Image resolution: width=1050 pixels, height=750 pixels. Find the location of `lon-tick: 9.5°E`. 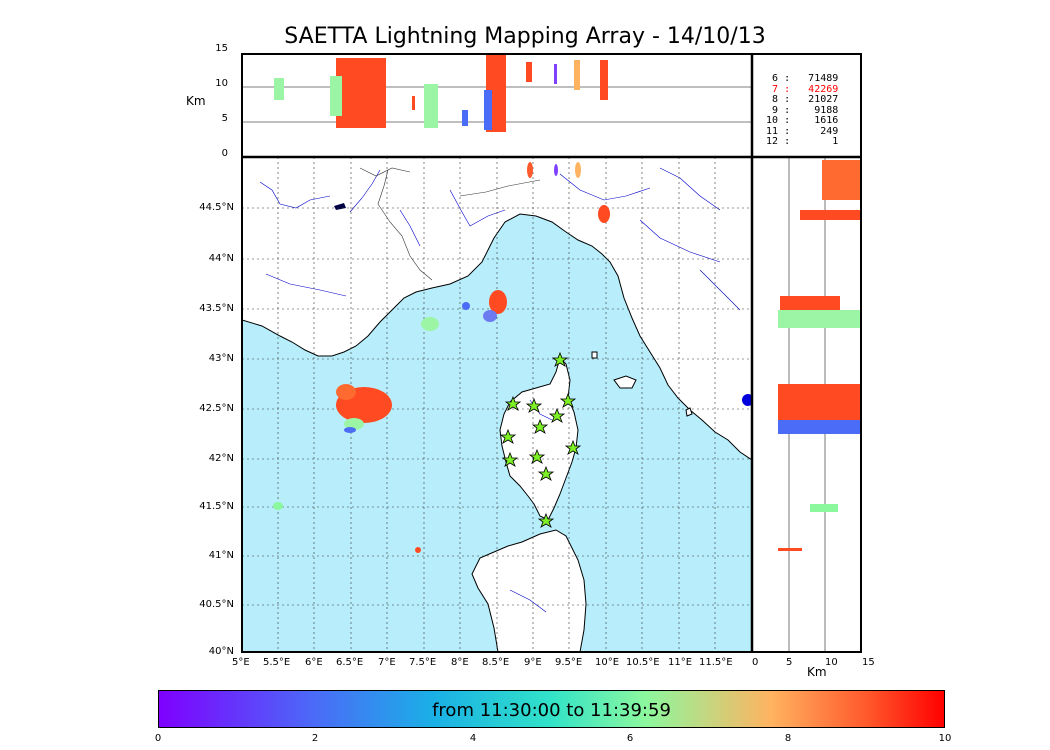

lon-tick: 9.5°E is located at coordinates (569, 662).